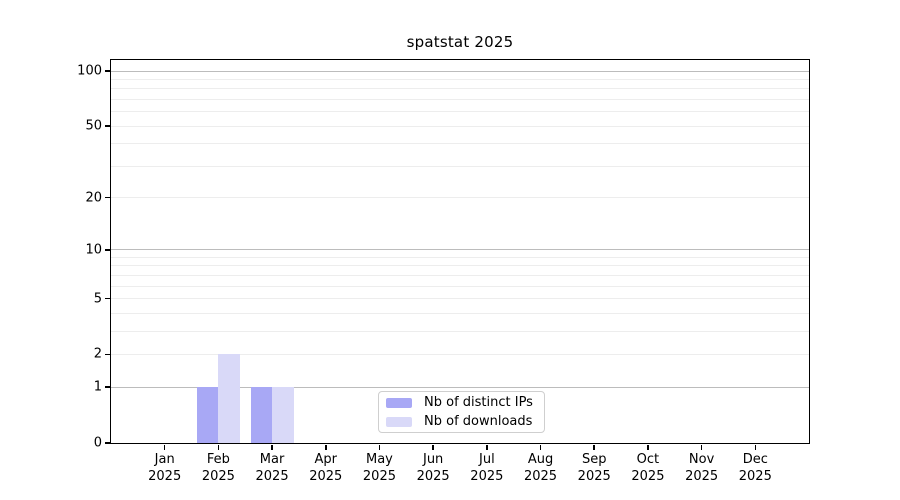 The width and height of the screenshot is (900, 500). I want to click on x-axis-tick-label: May 2025, so click(379, 468).